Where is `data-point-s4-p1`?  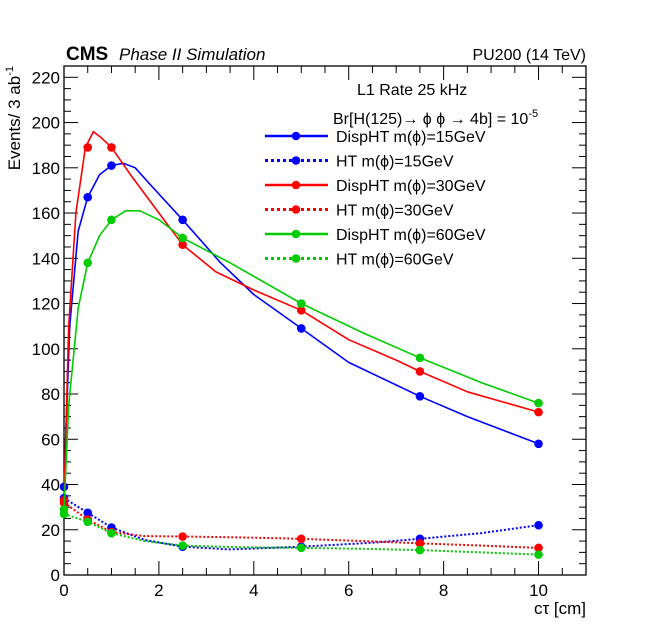 data-point-s4-p1 is located at coordinates (88, 263).